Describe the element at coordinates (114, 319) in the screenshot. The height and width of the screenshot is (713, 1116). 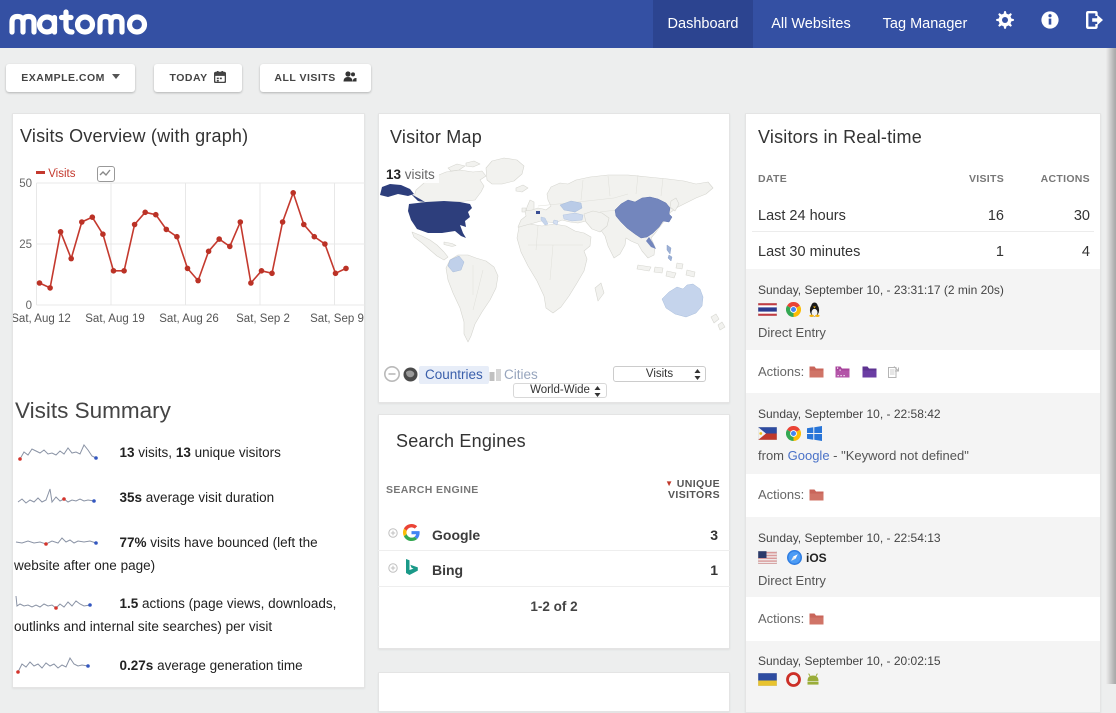
I see `svg-text: Sat, Aug 19` at that location.